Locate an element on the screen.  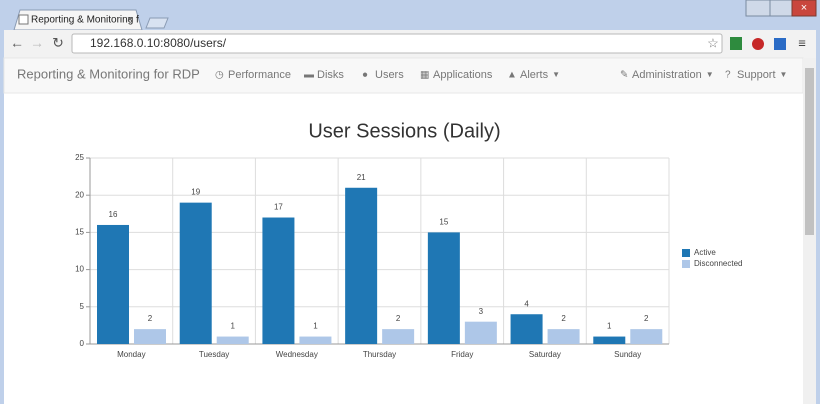
x-tick-label: Sunday is located at coordinates (627, 354).